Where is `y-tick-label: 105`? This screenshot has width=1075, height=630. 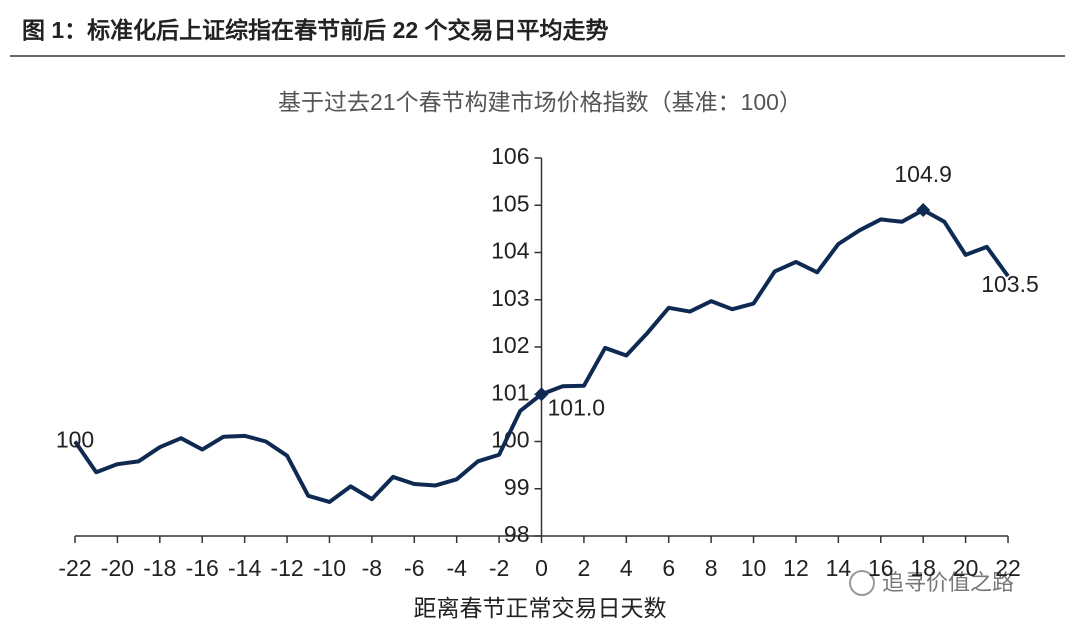
y-tick-label: 105 is located at coordinates (510, 203).